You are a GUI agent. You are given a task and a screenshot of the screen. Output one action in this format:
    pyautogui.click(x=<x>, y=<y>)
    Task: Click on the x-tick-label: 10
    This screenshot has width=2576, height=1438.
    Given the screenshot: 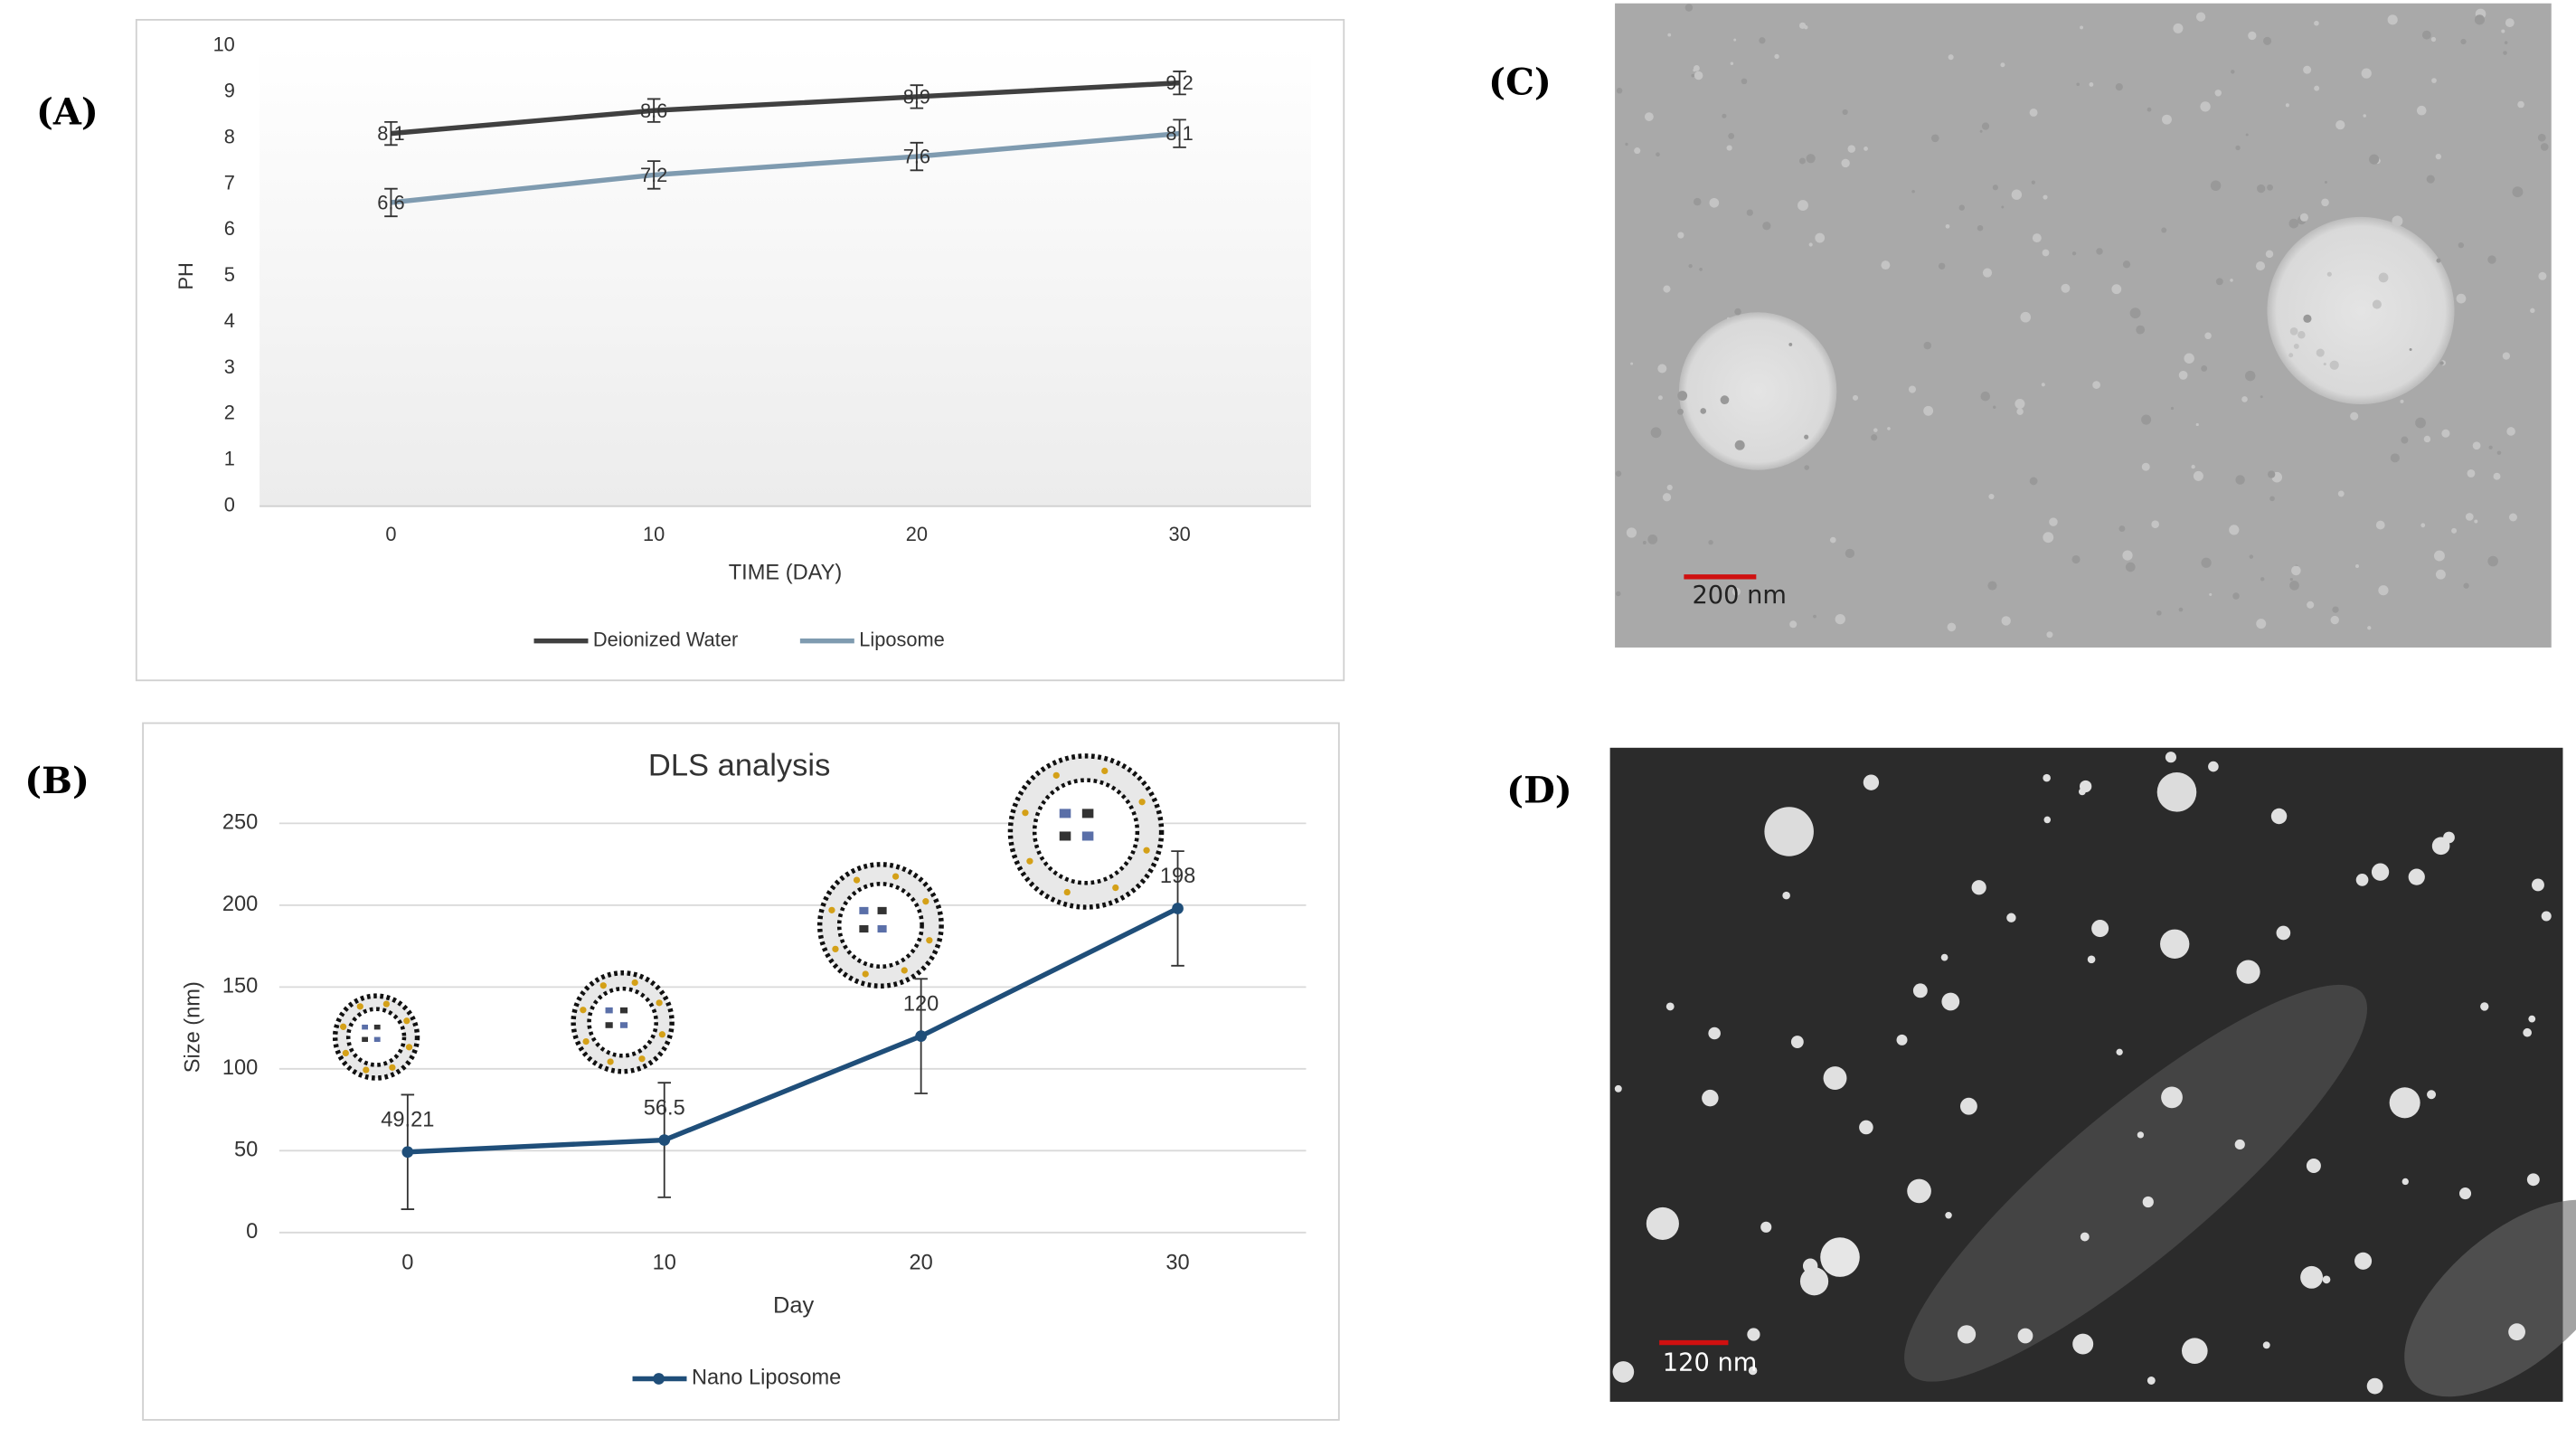 What is the action you would take?
    pyautogui.click(x=665, y=1263)
    